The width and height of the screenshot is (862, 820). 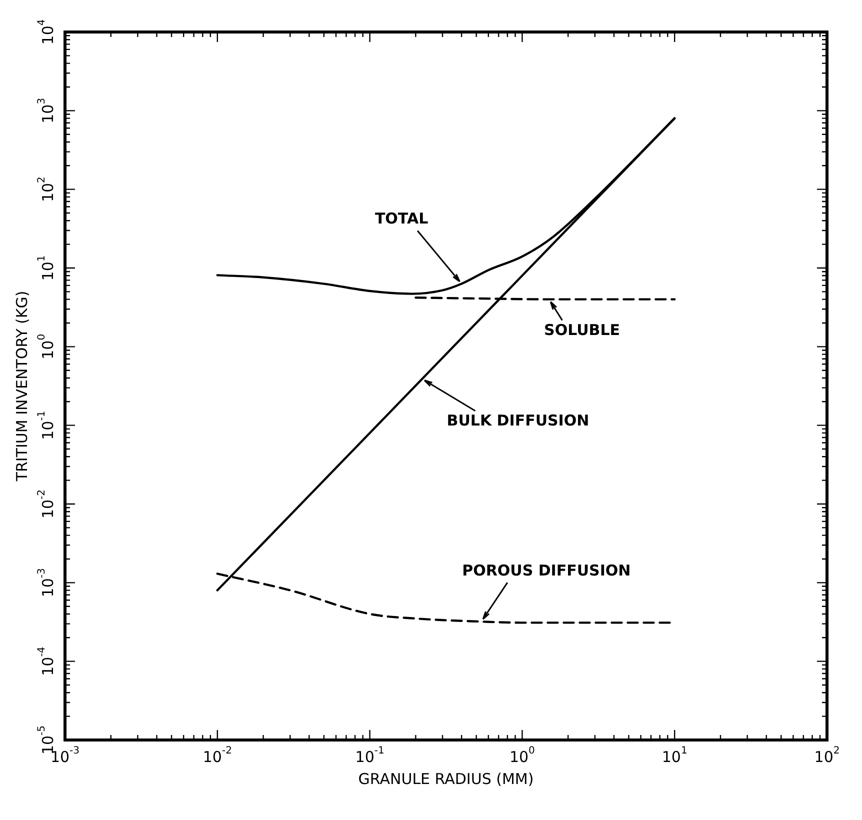 What do you see at coordinates (546, 570) in the screenshot?
I see `annotation: POROUS DIFFUSION` at bounding box center [546, 570].